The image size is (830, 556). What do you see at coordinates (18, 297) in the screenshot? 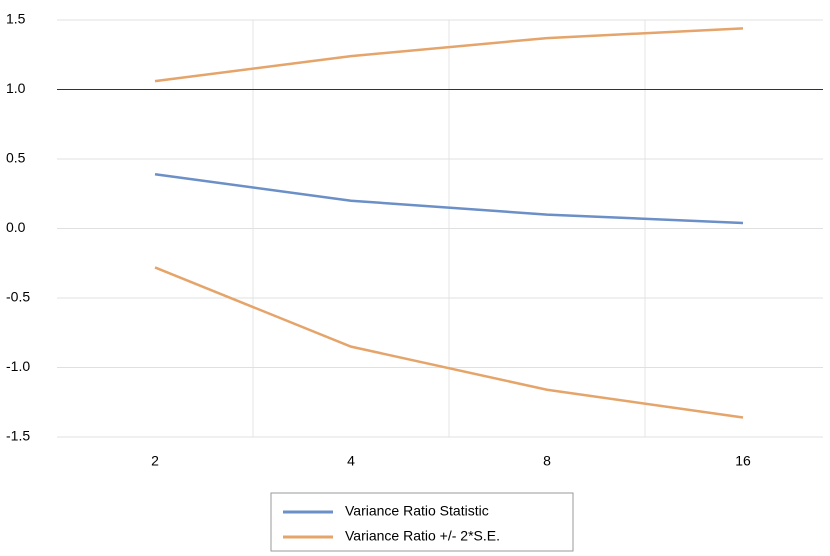
I see `y-tick-label: -0.5` at bounding box center [18, 297].